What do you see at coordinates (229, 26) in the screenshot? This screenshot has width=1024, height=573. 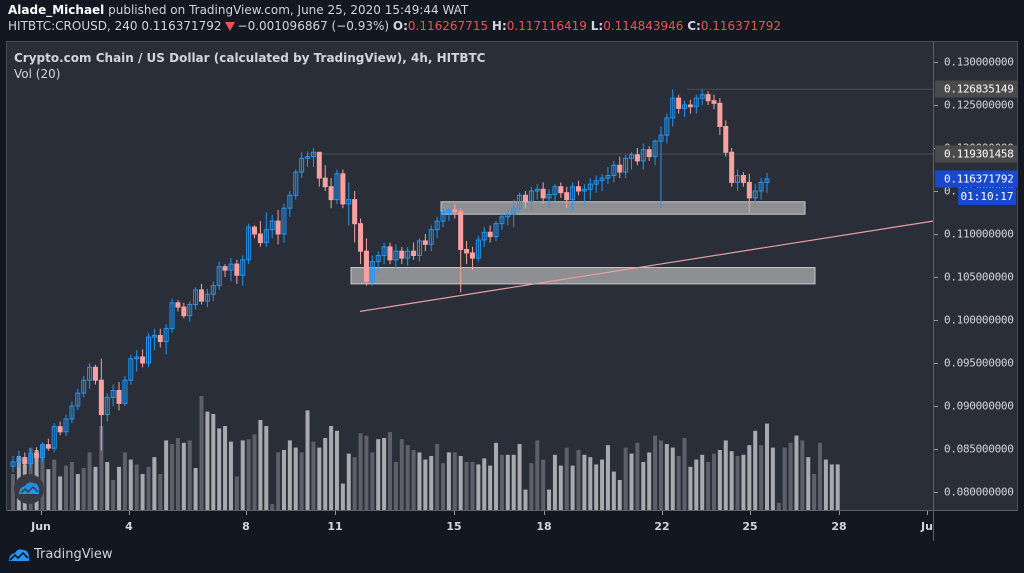 I see `down-triangle-icon` at bounding box center [229, 26].